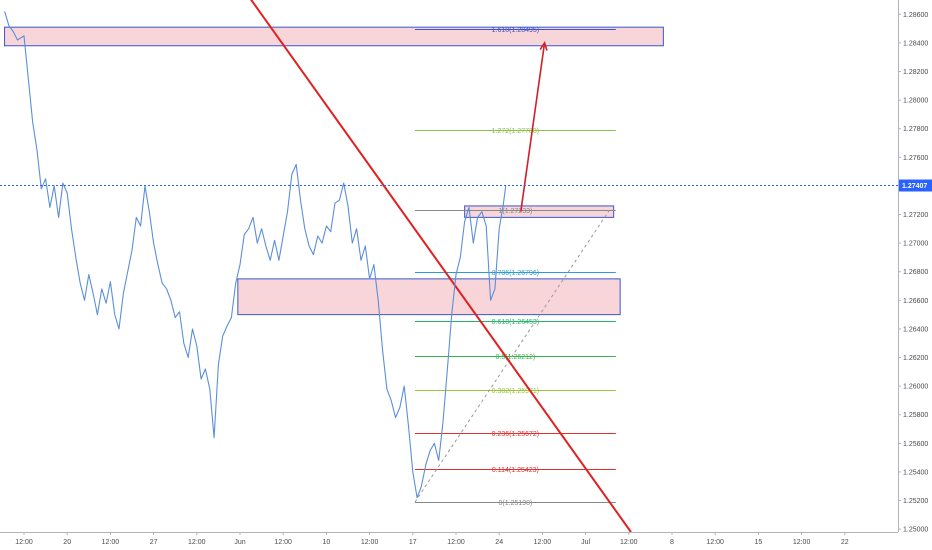  What do you see at coordinates (515, 503) in the screenshot?
I see `fib-level-label: 0(1.25190)` at bounding box center [515, 503].